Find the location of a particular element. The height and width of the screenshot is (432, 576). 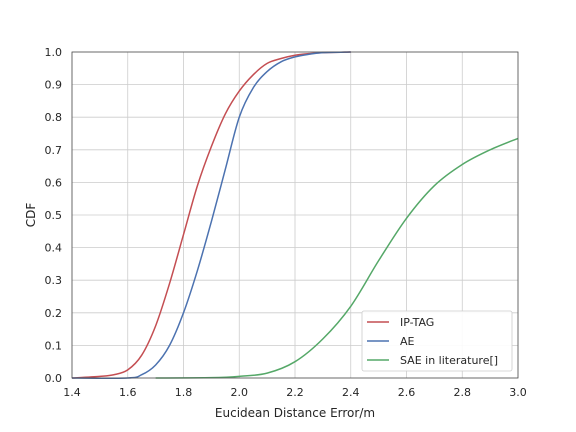

y-tick-label: 0.4 is located at coordinates (54, 248).